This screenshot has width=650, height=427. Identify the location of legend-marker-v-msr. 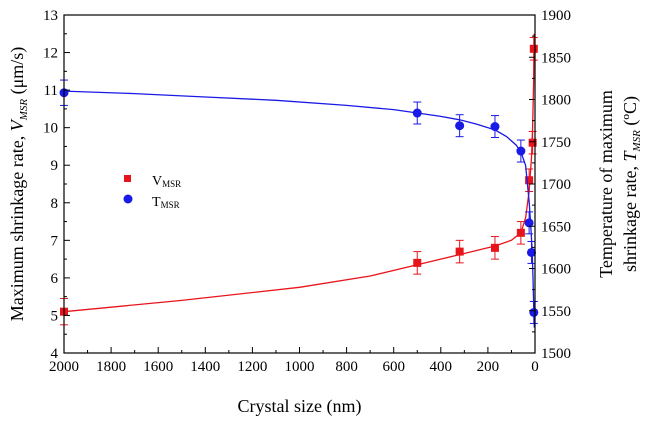
(127, 178).